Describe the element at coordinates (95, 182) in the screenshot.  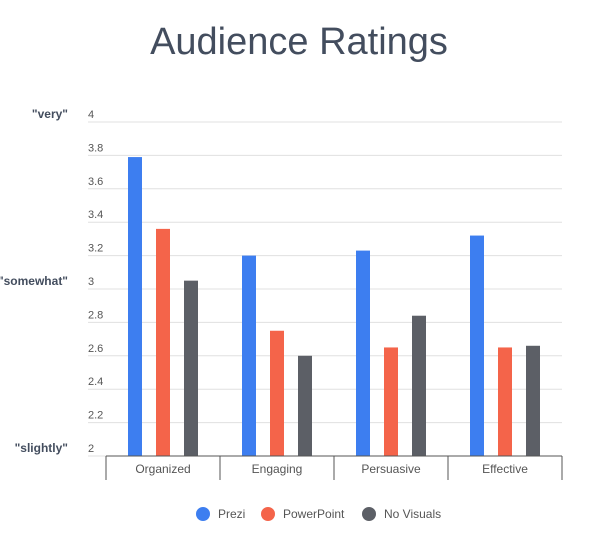
I see `y-tick-label: 3.6` at that location.